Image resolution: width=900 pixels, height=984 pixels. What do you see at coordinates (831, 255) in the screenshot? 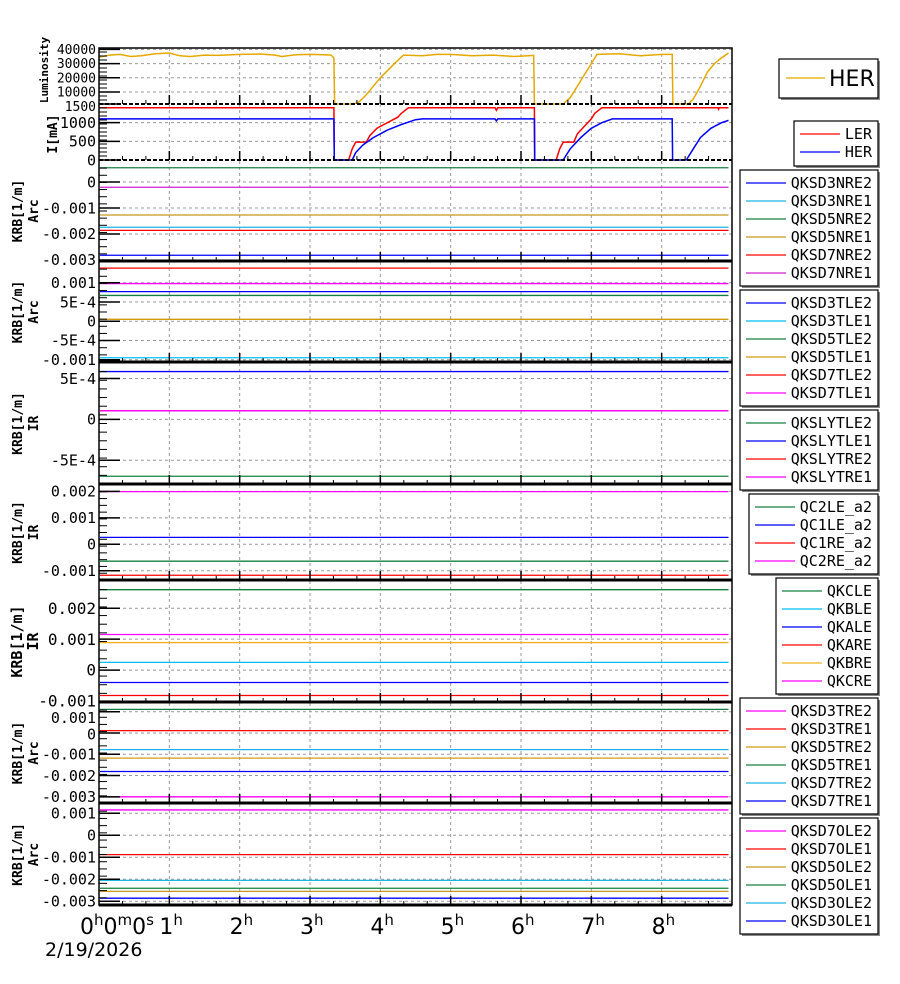
I see `legend-label: QKSD7NRE2` at bounding box center [831, 255].